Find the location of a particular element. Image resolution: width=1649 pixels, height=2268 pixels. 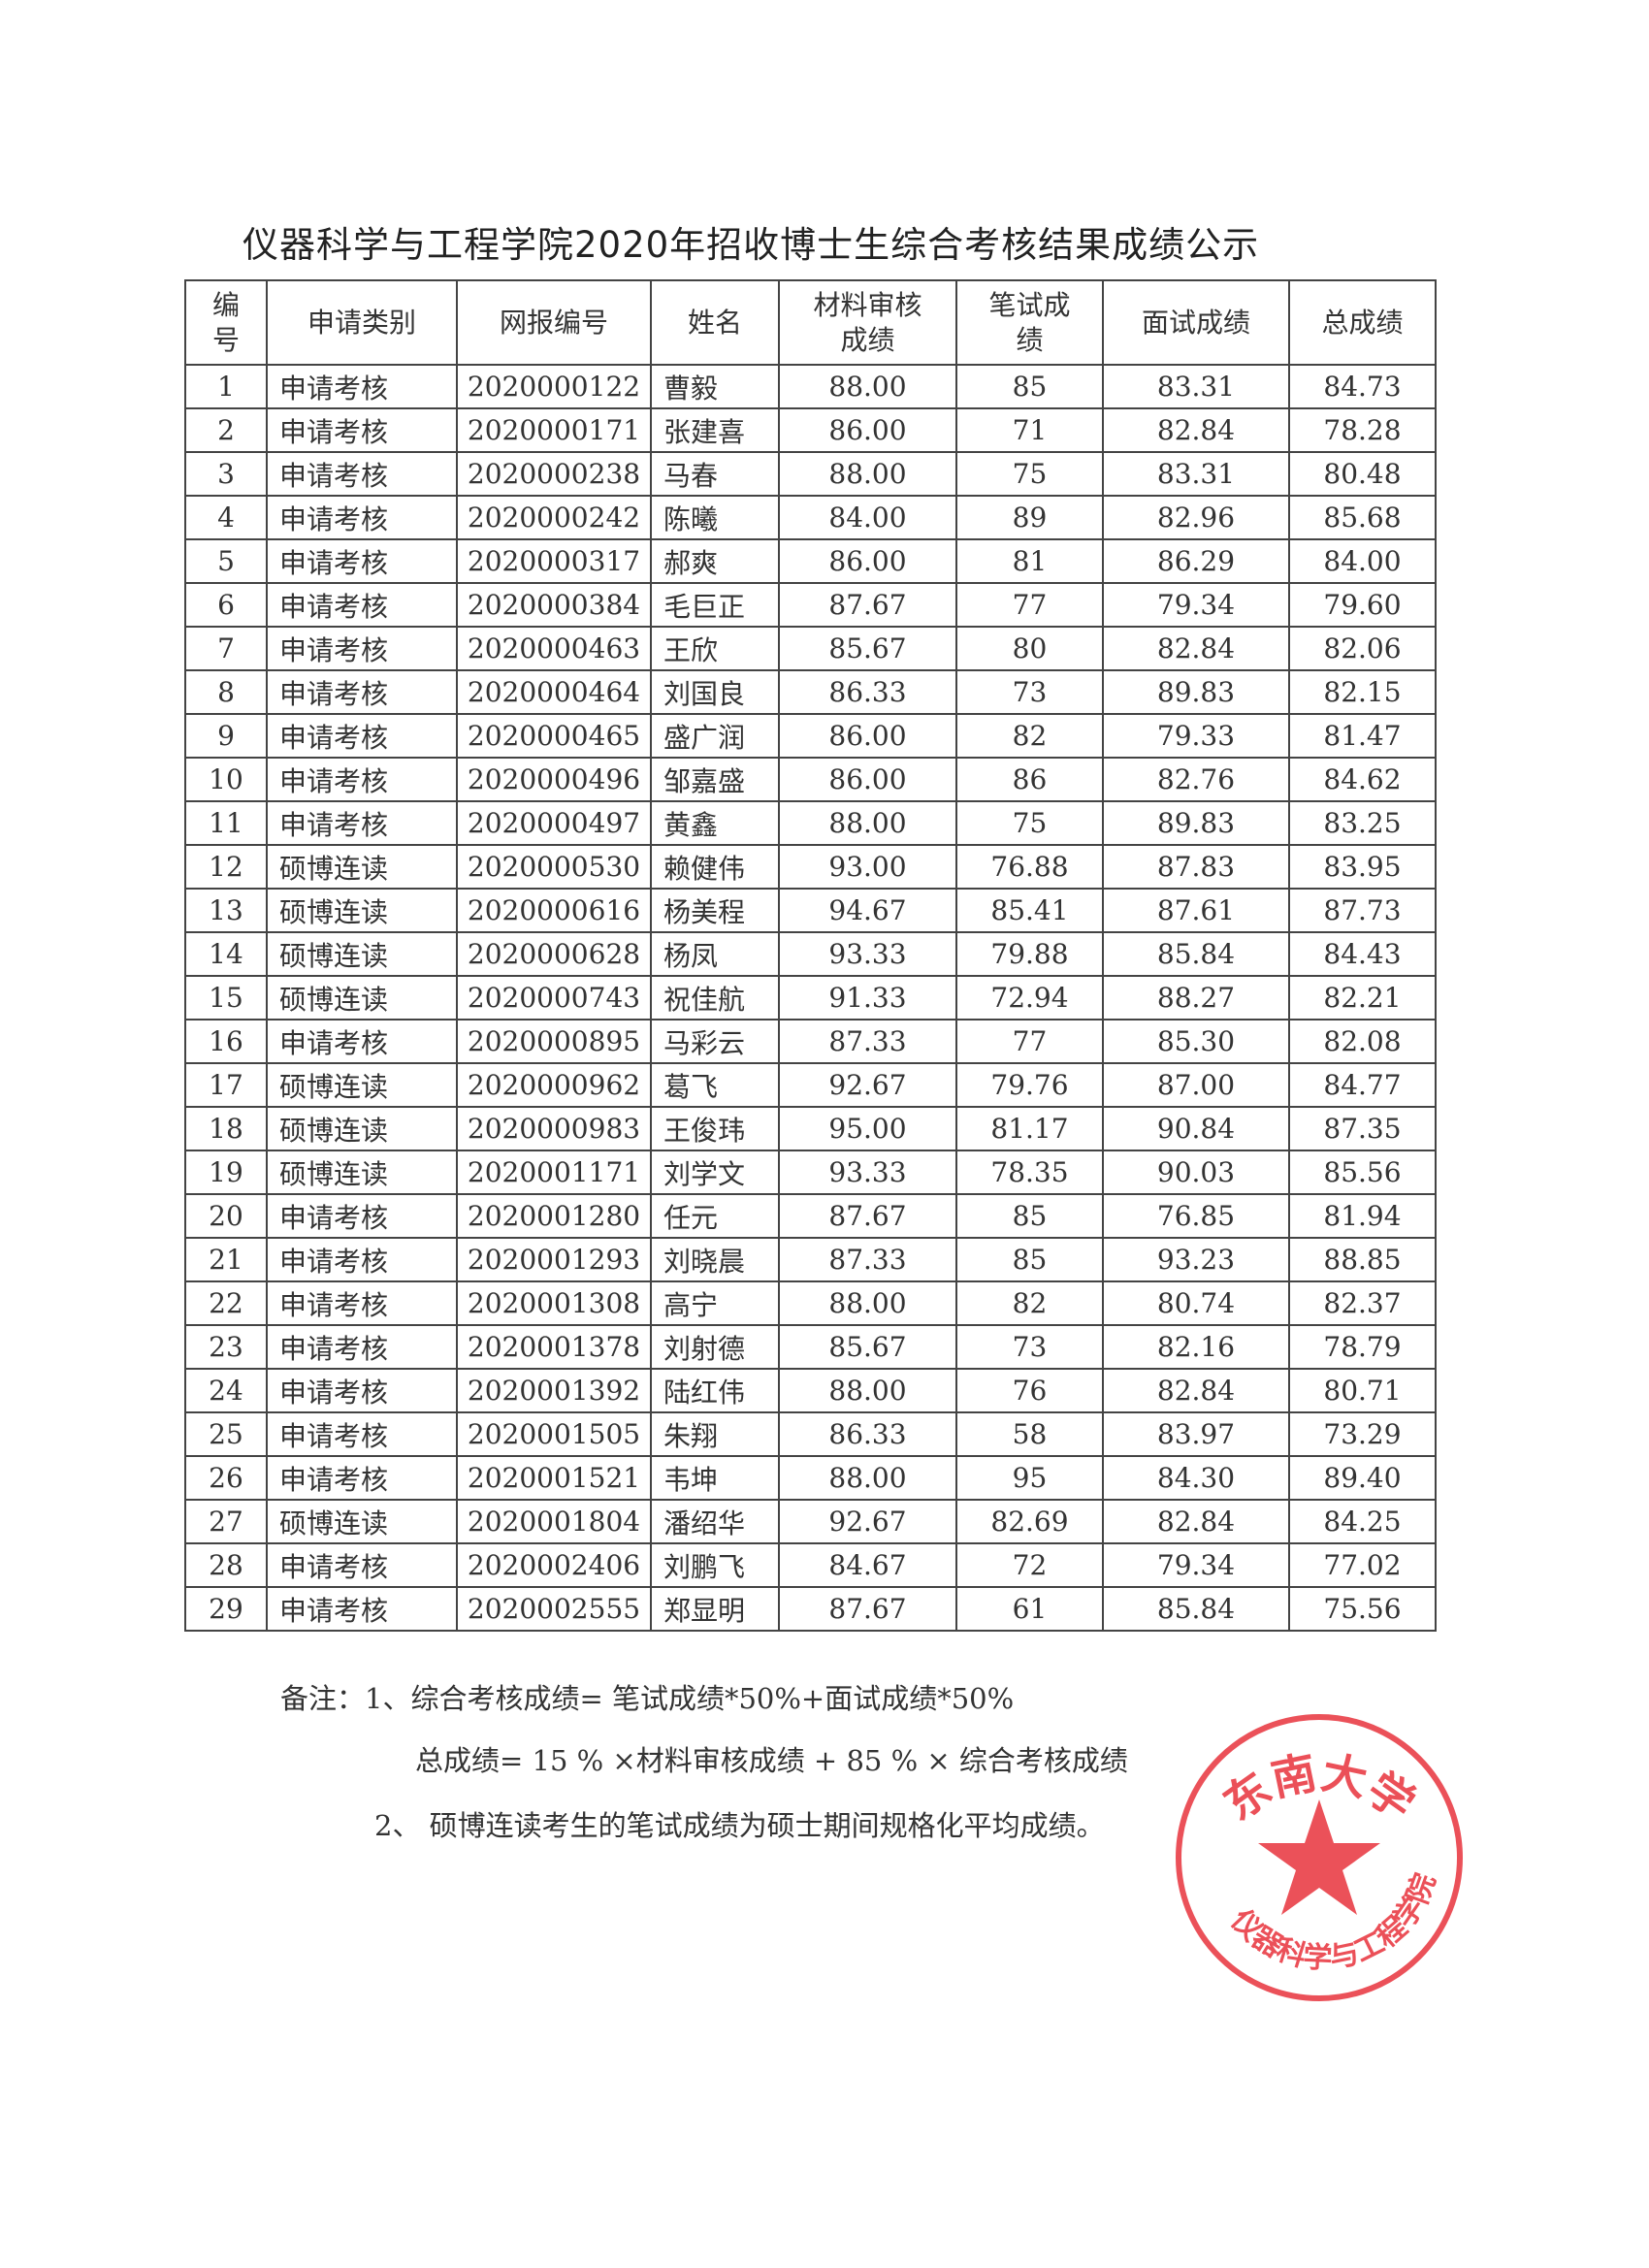

interview-score: 82.16 is located at coordinates (1196, 1347).